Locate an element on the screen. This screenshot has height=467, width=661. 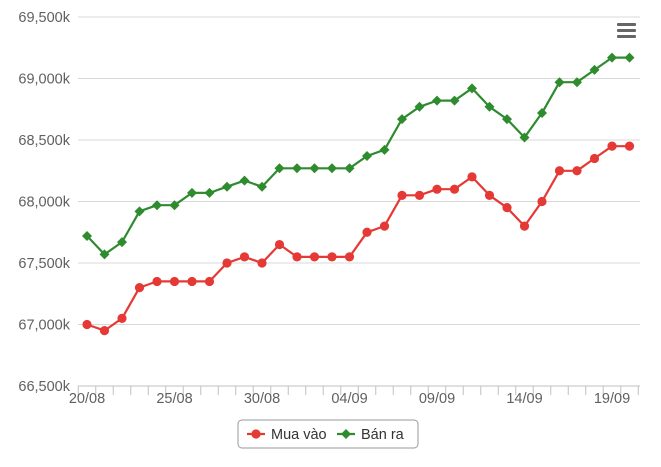
legend-item: Mua vào is located at coordinates (287, 435).